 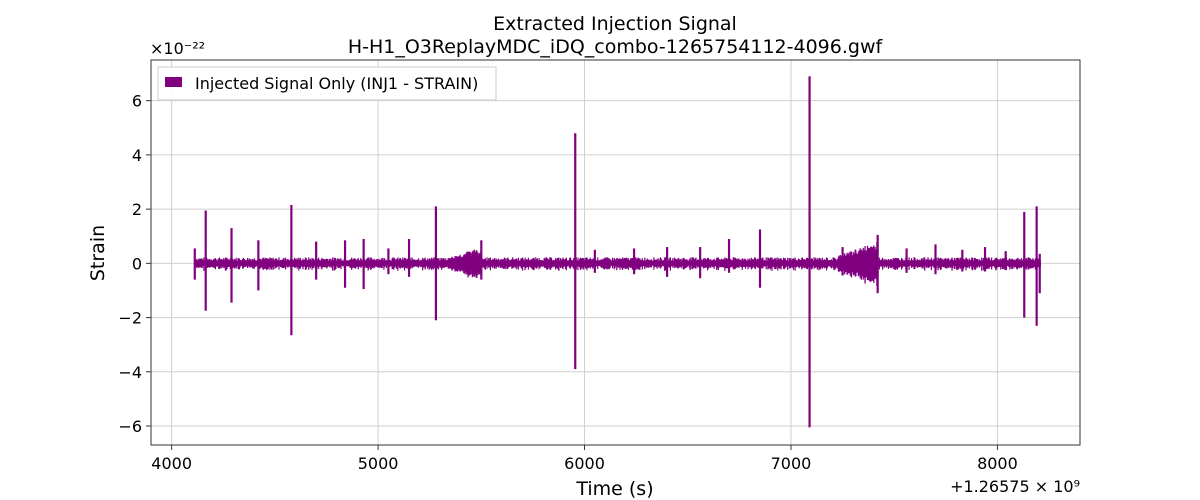 What do you see at coordinates (130, 318) in the screenshot?
I see `y-tick-label: −2` at bounding box center [130, 318].